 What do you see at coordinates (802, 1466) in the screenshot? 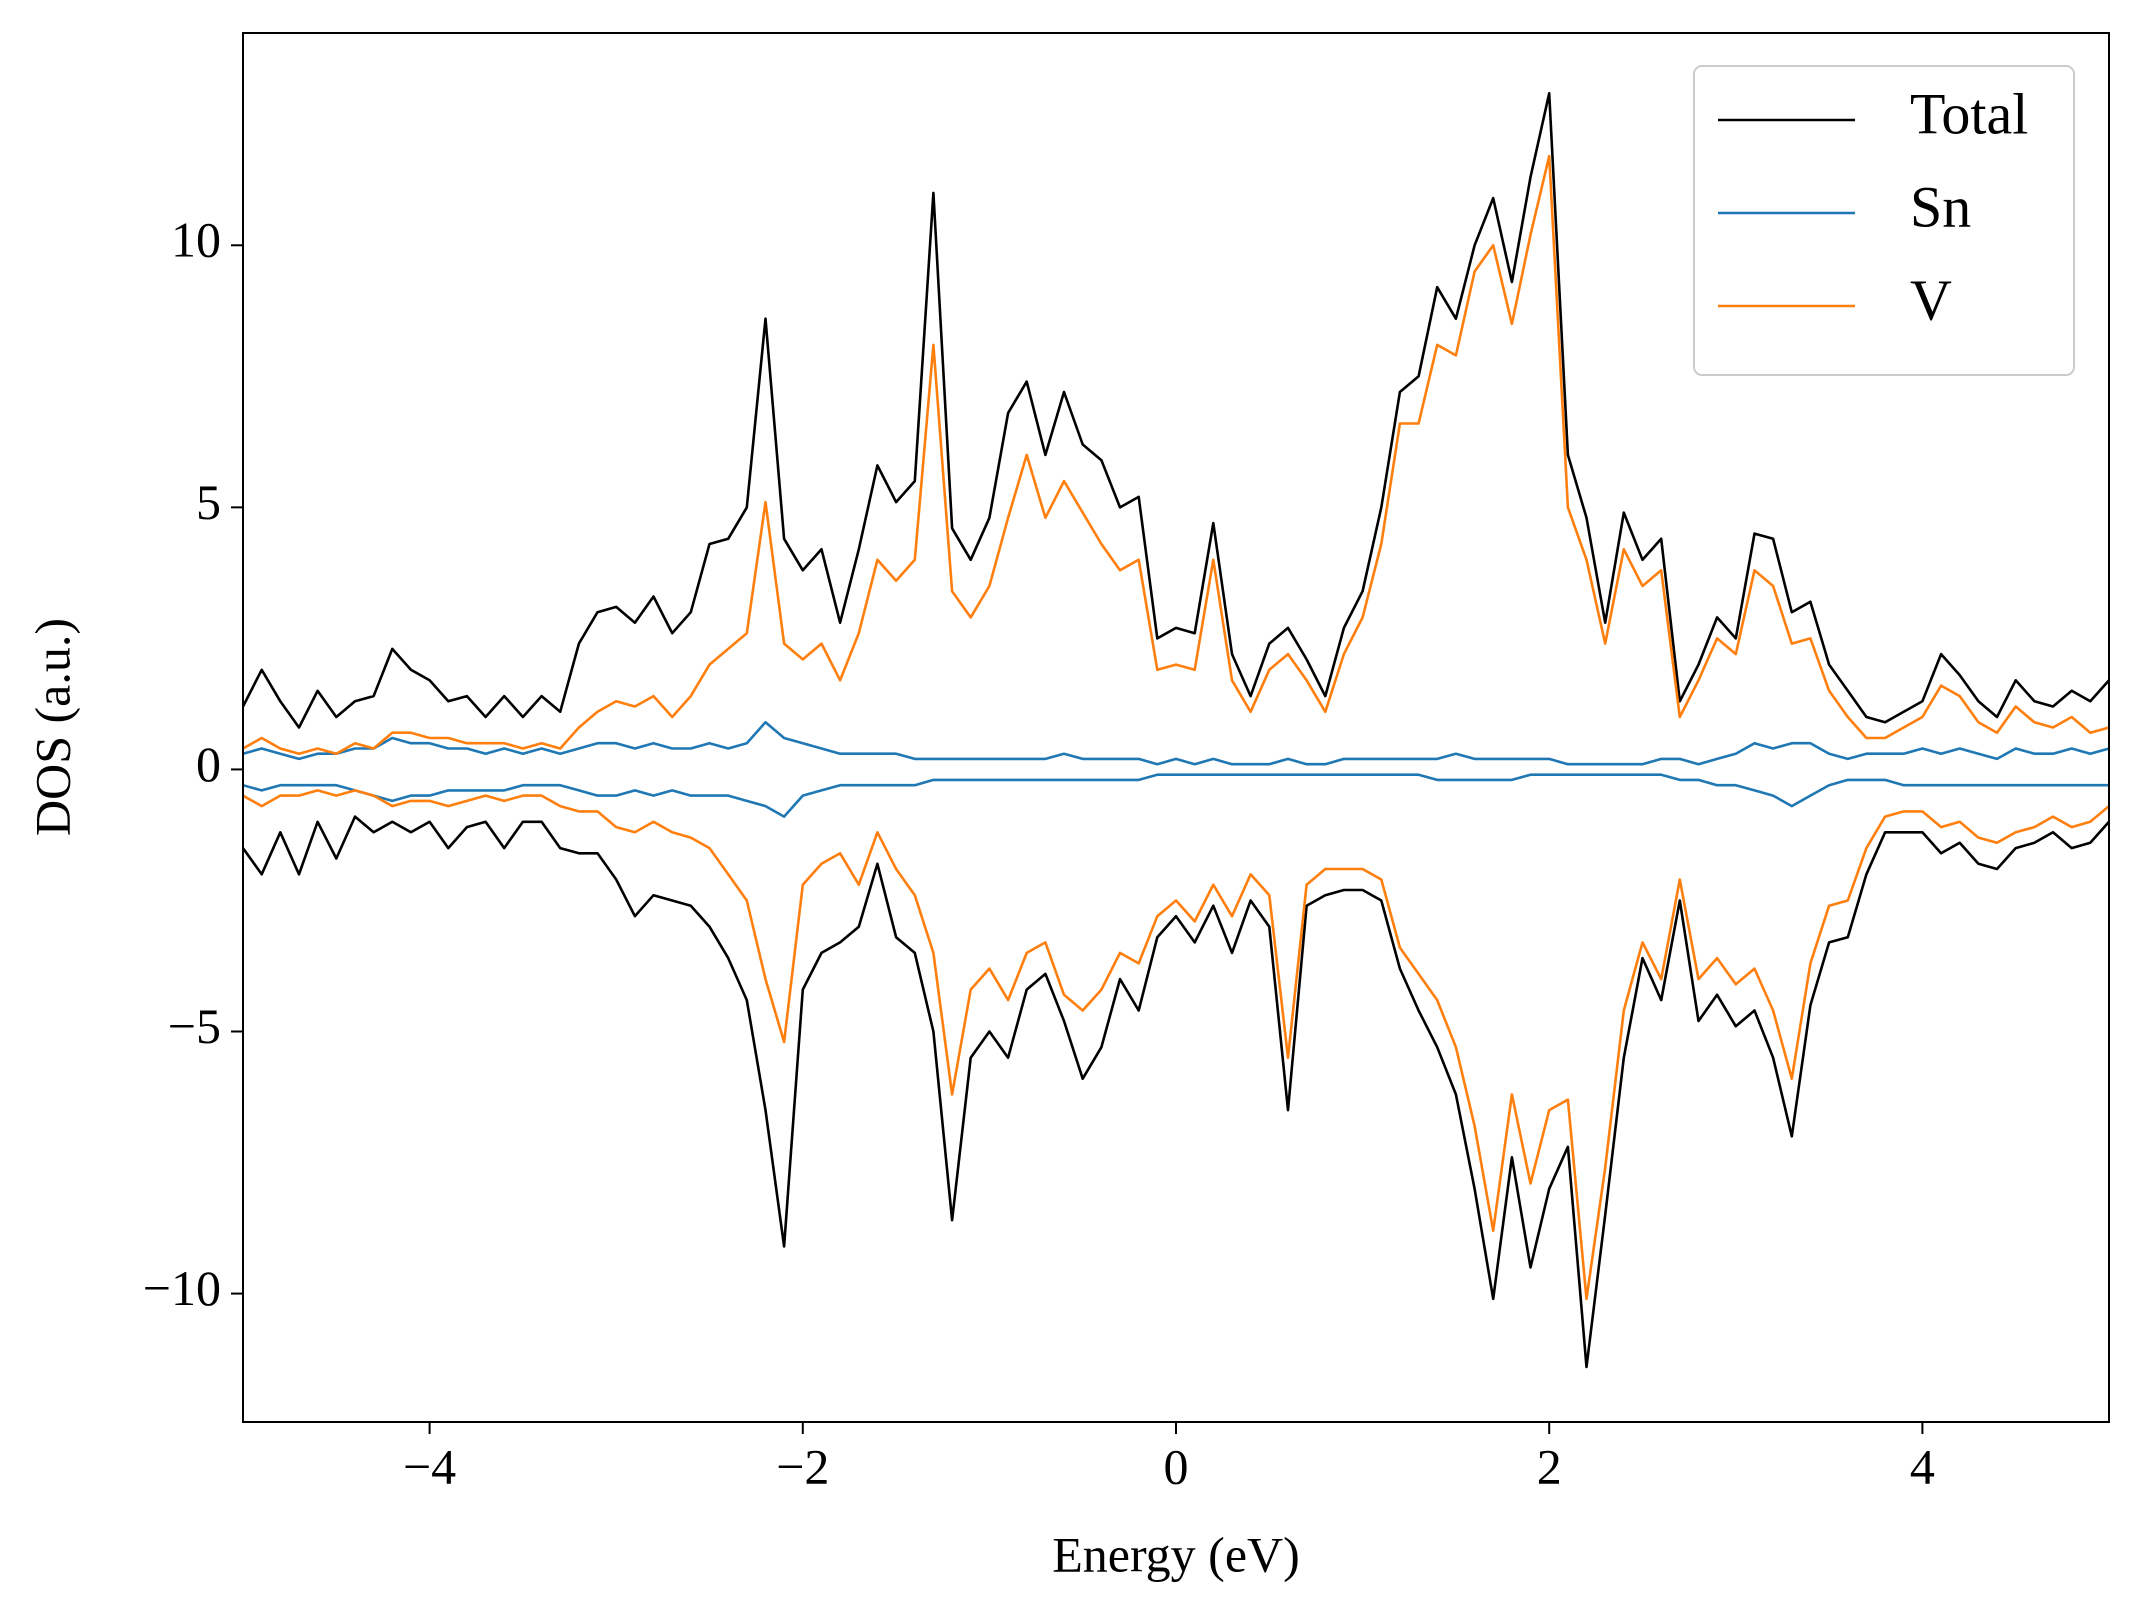
I see `x-tick-label: −2` at bounding box center [802, 1466].